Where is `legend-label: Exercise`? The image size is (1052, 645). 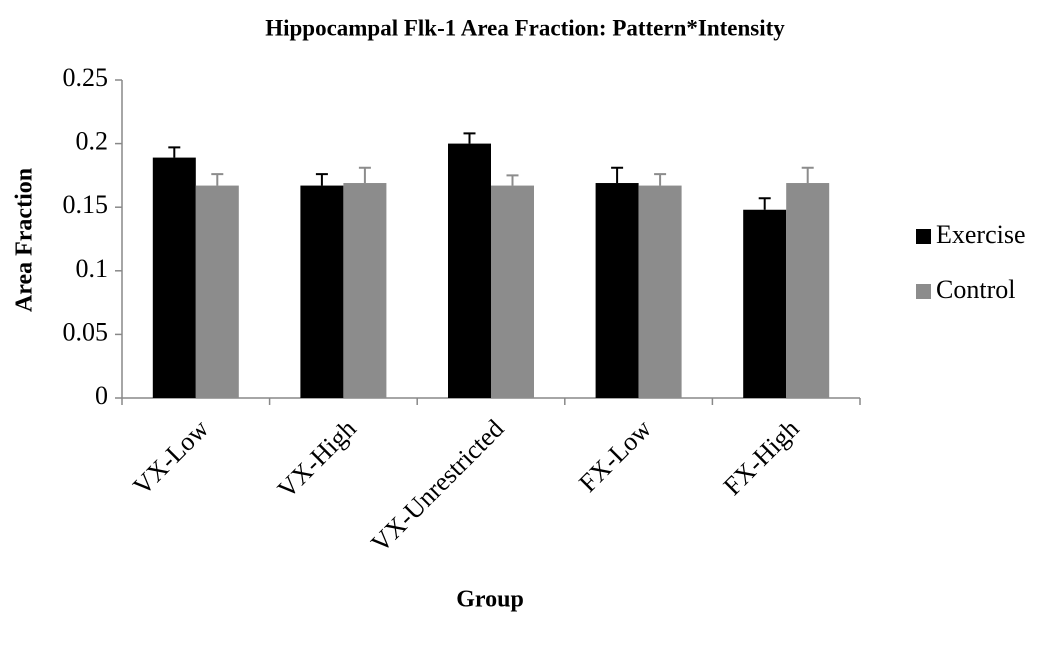
legend-label: Exercise is located at coordinates (981, 234).